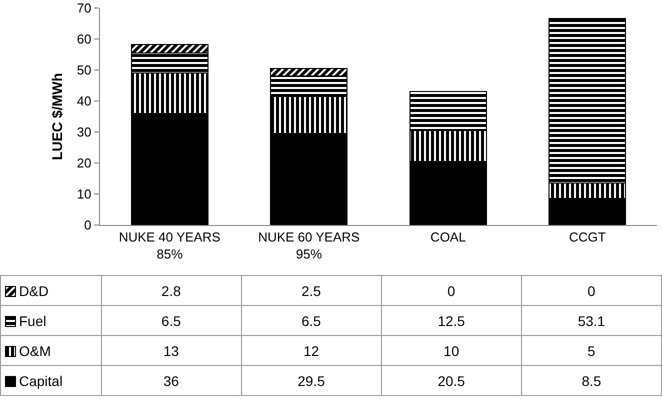  I want to click on legend-label: O&M, so click(35, 350).